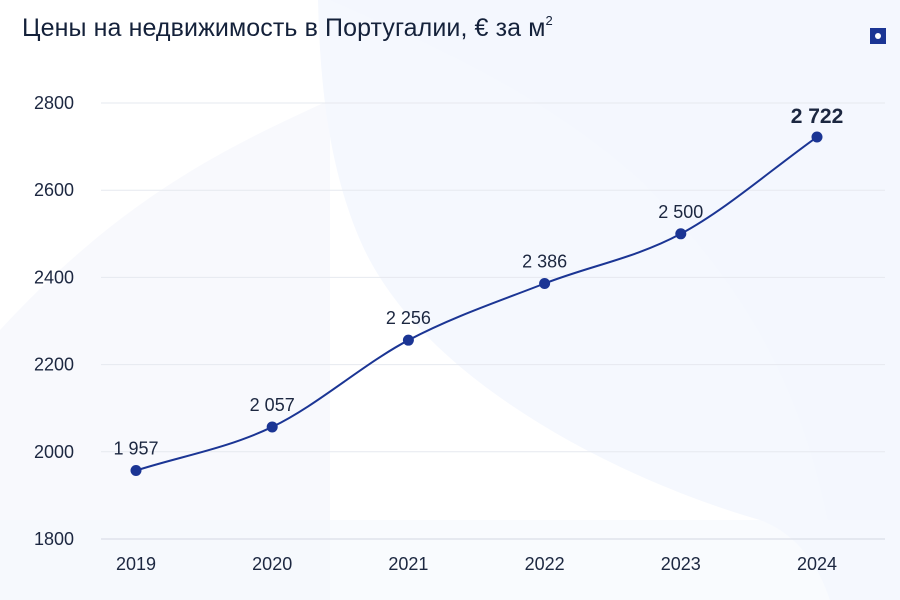 This screenshot has width=900, height=600. Describe the element at coordinates (272, 564) in the screenshot. I see `x-tick-label: 2020` at that location.